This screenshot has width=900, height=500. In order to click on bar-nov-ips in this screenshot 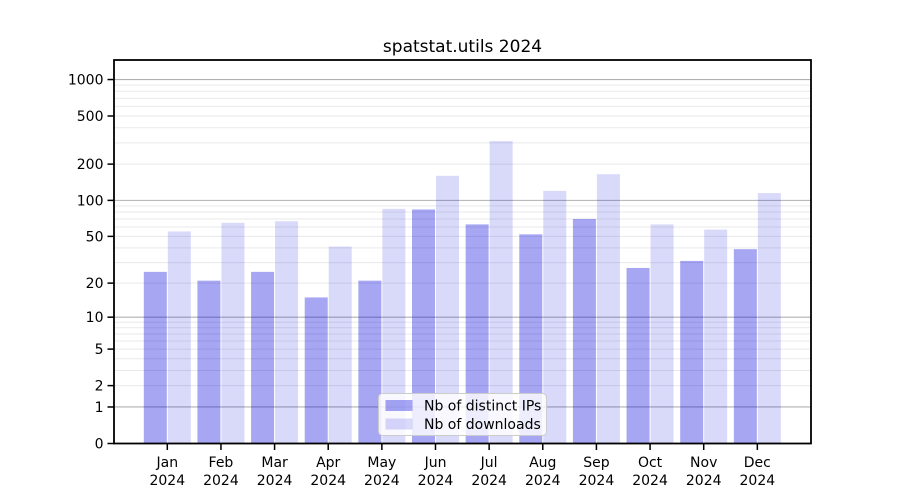, I will do `click(692, 352)`.